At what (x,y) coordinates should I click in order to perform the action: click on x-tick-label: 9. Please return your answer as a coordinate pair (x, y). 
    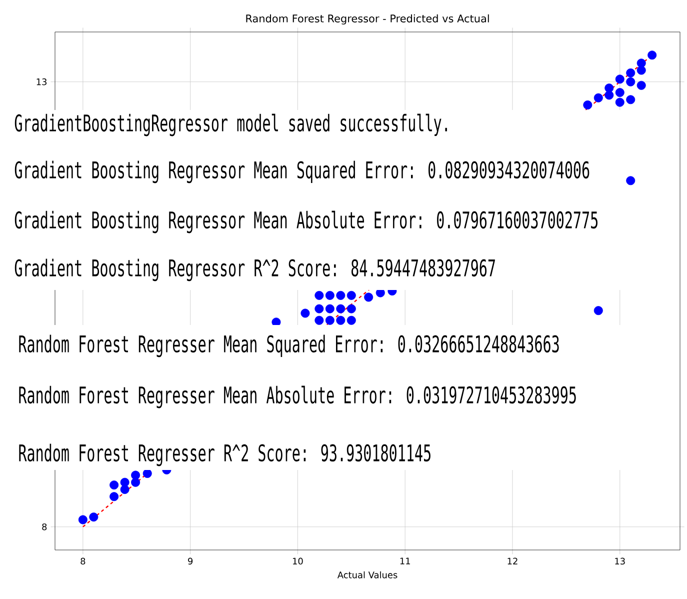
    Looking at the image, I should click on (190, 561).